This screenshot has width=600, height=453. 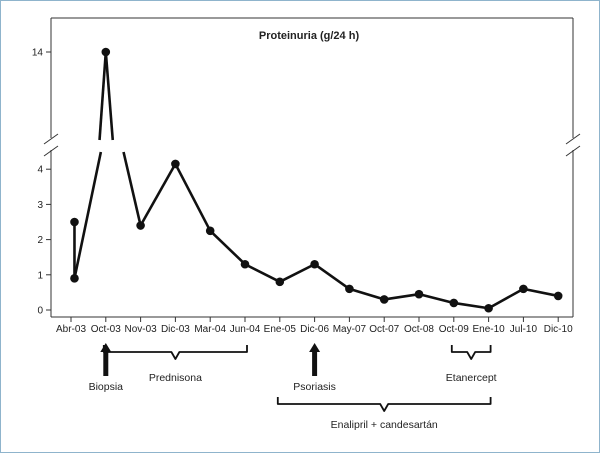 What do you see at coordinates (38, 53) in the screenshot?
I see `y-tick-label: 14` at bounding box center [38, 53].